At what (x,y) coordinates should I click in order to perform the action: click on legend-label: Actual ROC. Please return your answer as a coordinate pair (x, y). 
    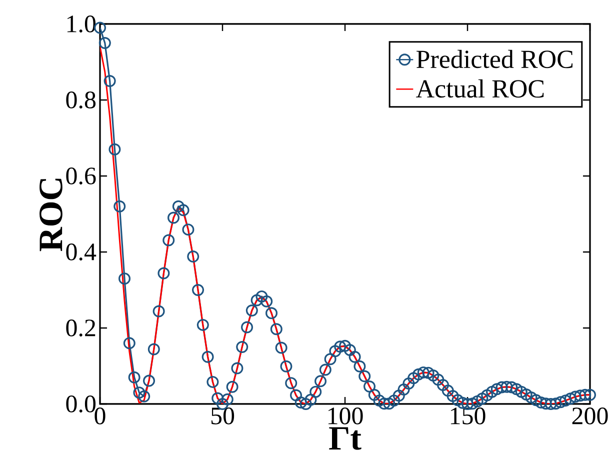
    Looking at the image, I should click on (480, 88).